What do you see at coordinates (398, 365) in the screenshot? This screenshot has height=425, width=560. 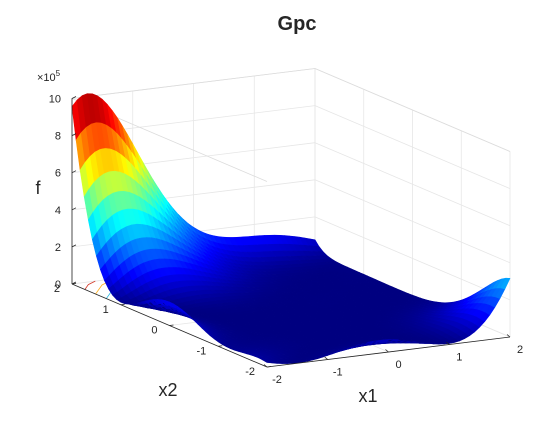 I see `x1-tick-label: 0` at bounding box center [398, 365].